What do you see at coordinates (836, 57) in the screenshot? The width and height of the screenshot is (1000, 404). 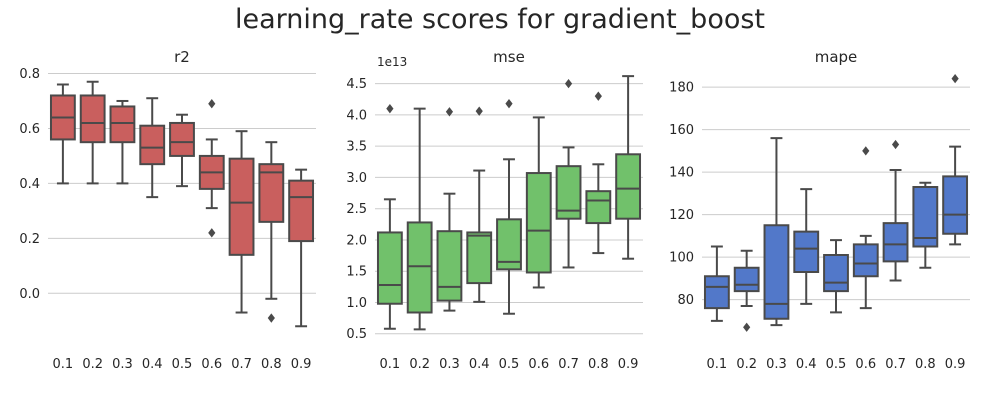 I see `subplot-title: mape` at bounding box center [836, 57].